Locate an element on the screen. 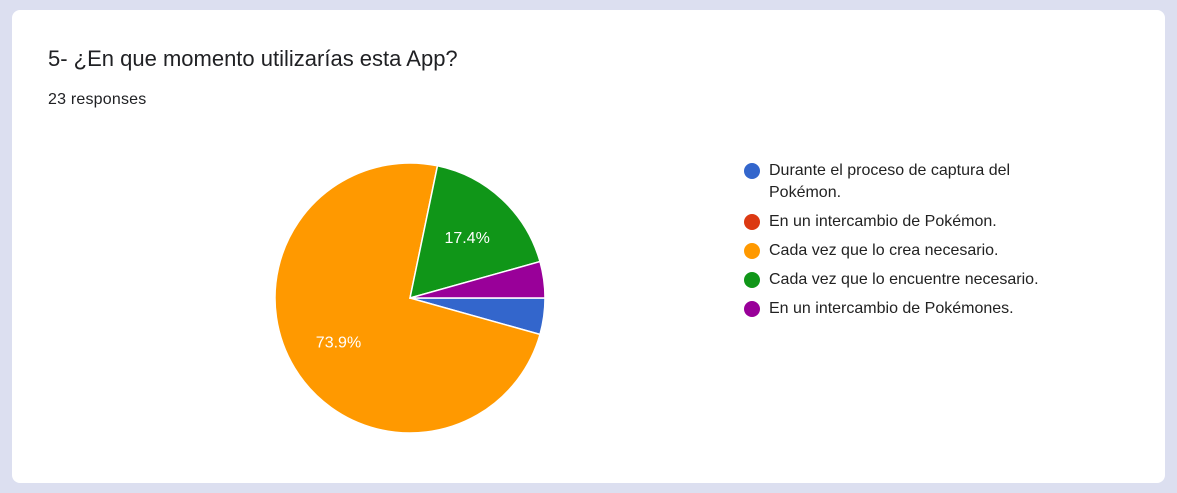 The width and height of the screenshot is (1177, 493). pie-slices is located at coordinates (410, 298).